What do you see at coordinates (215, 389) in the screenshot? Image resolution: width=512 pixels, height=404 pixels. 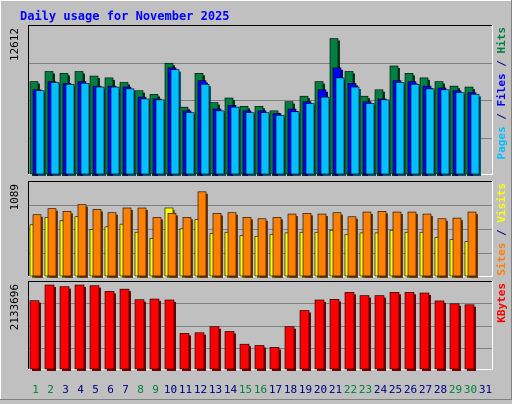 I see `x-tick-label-day-13: 13` at bounding box center [215, 389].